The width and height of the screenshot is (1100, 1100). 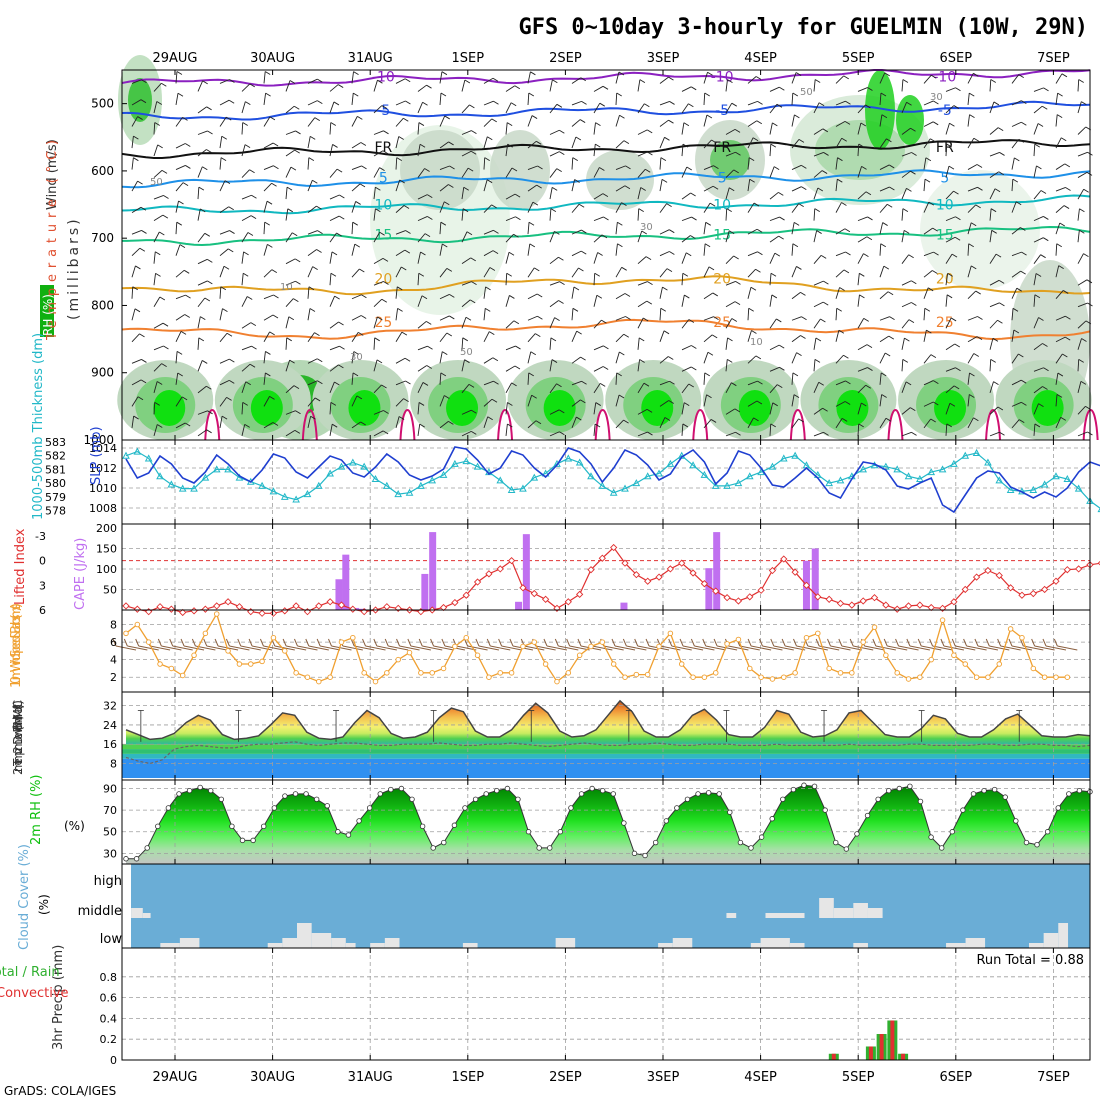 I want to click on isotherm-label: 15, so click(x=945, y=236).